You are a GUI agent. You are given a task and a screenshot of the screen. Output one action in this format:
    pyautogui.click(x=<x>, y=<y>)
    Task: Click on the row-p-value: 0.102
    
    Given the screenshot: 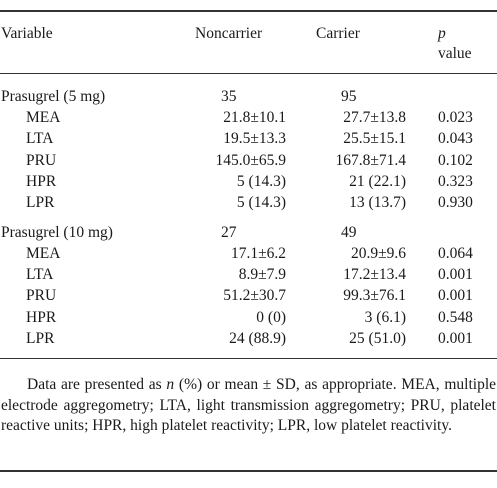 What is the action you would take?
    pyautogui.click(x=455, y=160)
    